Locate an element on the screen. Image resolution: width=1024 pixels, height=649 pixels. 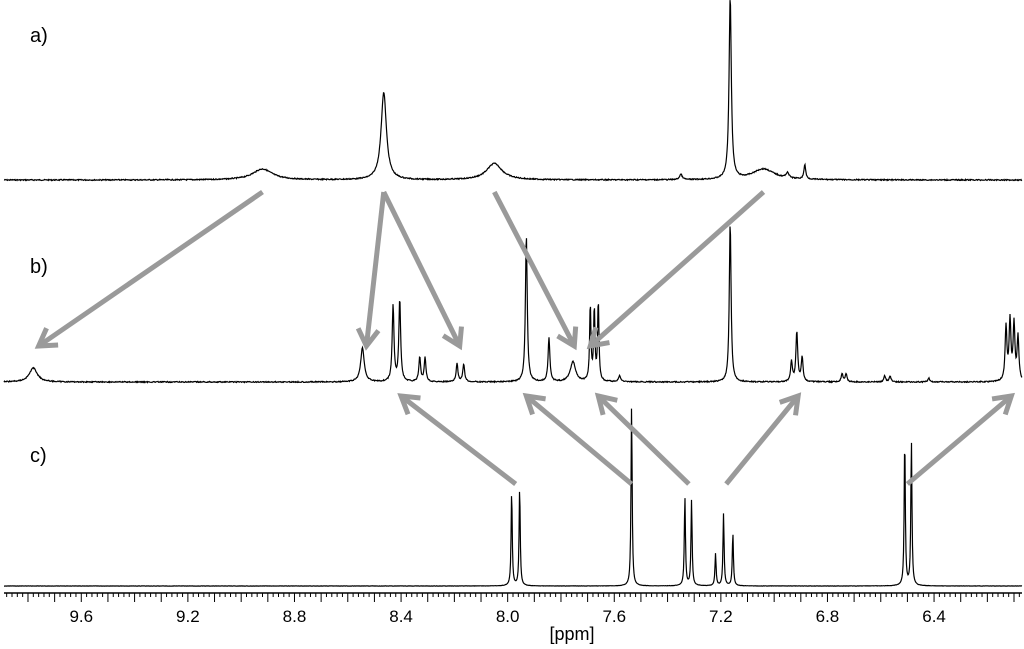
x-tick-label: 7.2 is located at coordinates (721, 616).